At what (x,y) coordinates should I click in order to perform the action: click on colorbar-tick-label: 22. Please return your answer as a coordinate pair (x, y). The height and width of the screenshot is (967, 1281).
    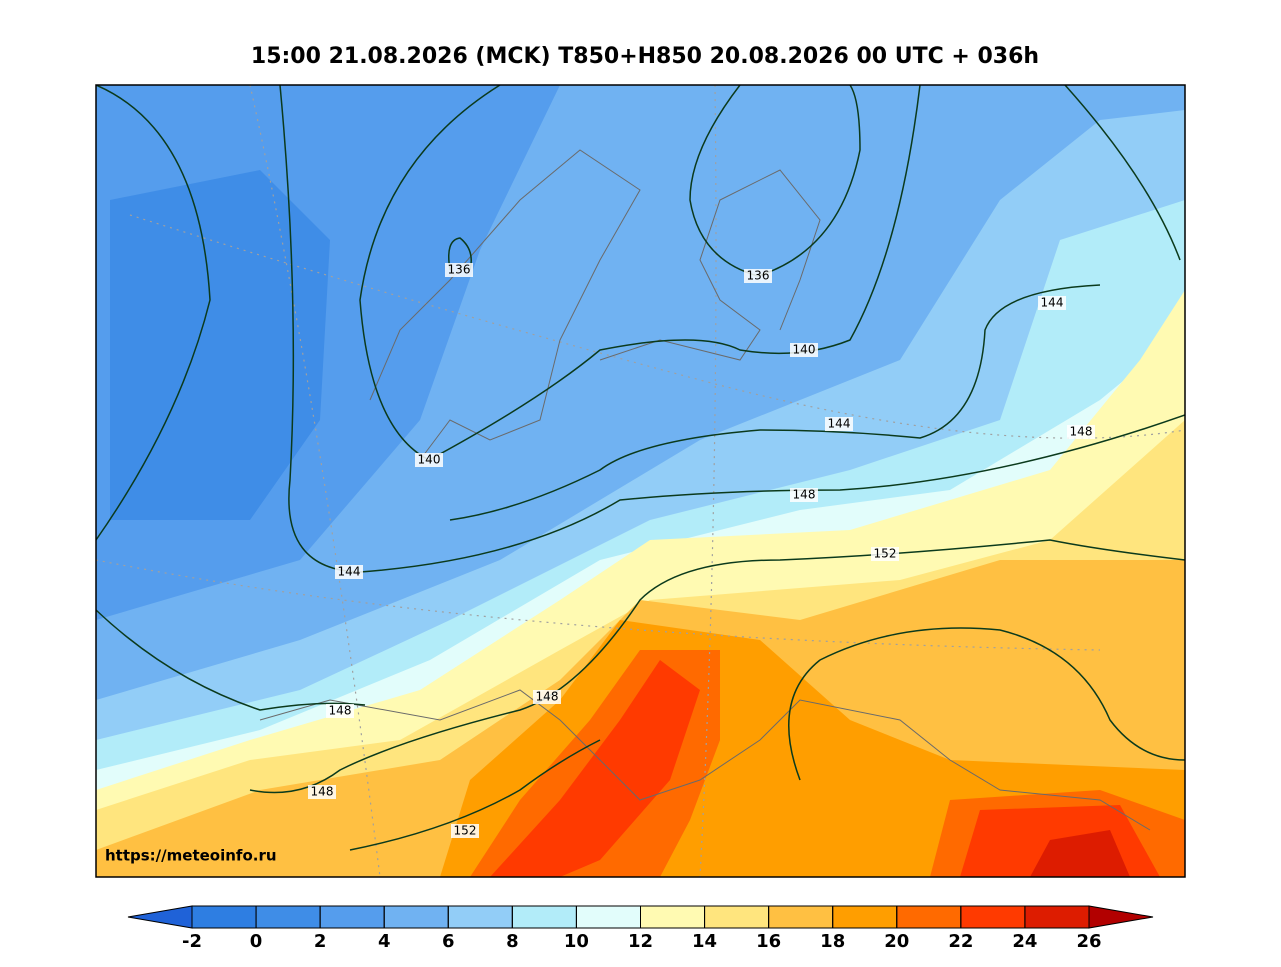
    Looking at the image, I should click on (960, 941).